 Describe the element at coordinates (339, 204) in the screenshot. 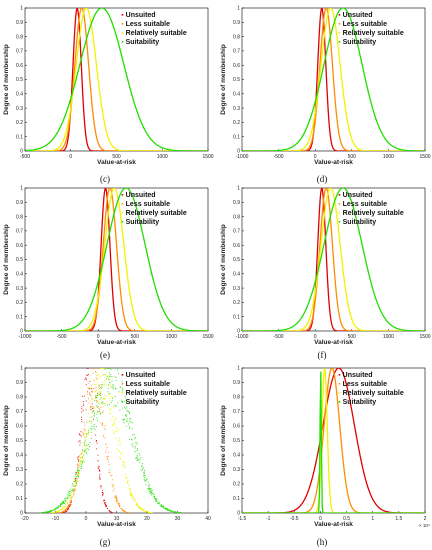

I see `legend-marker-less-suitable` at that location.